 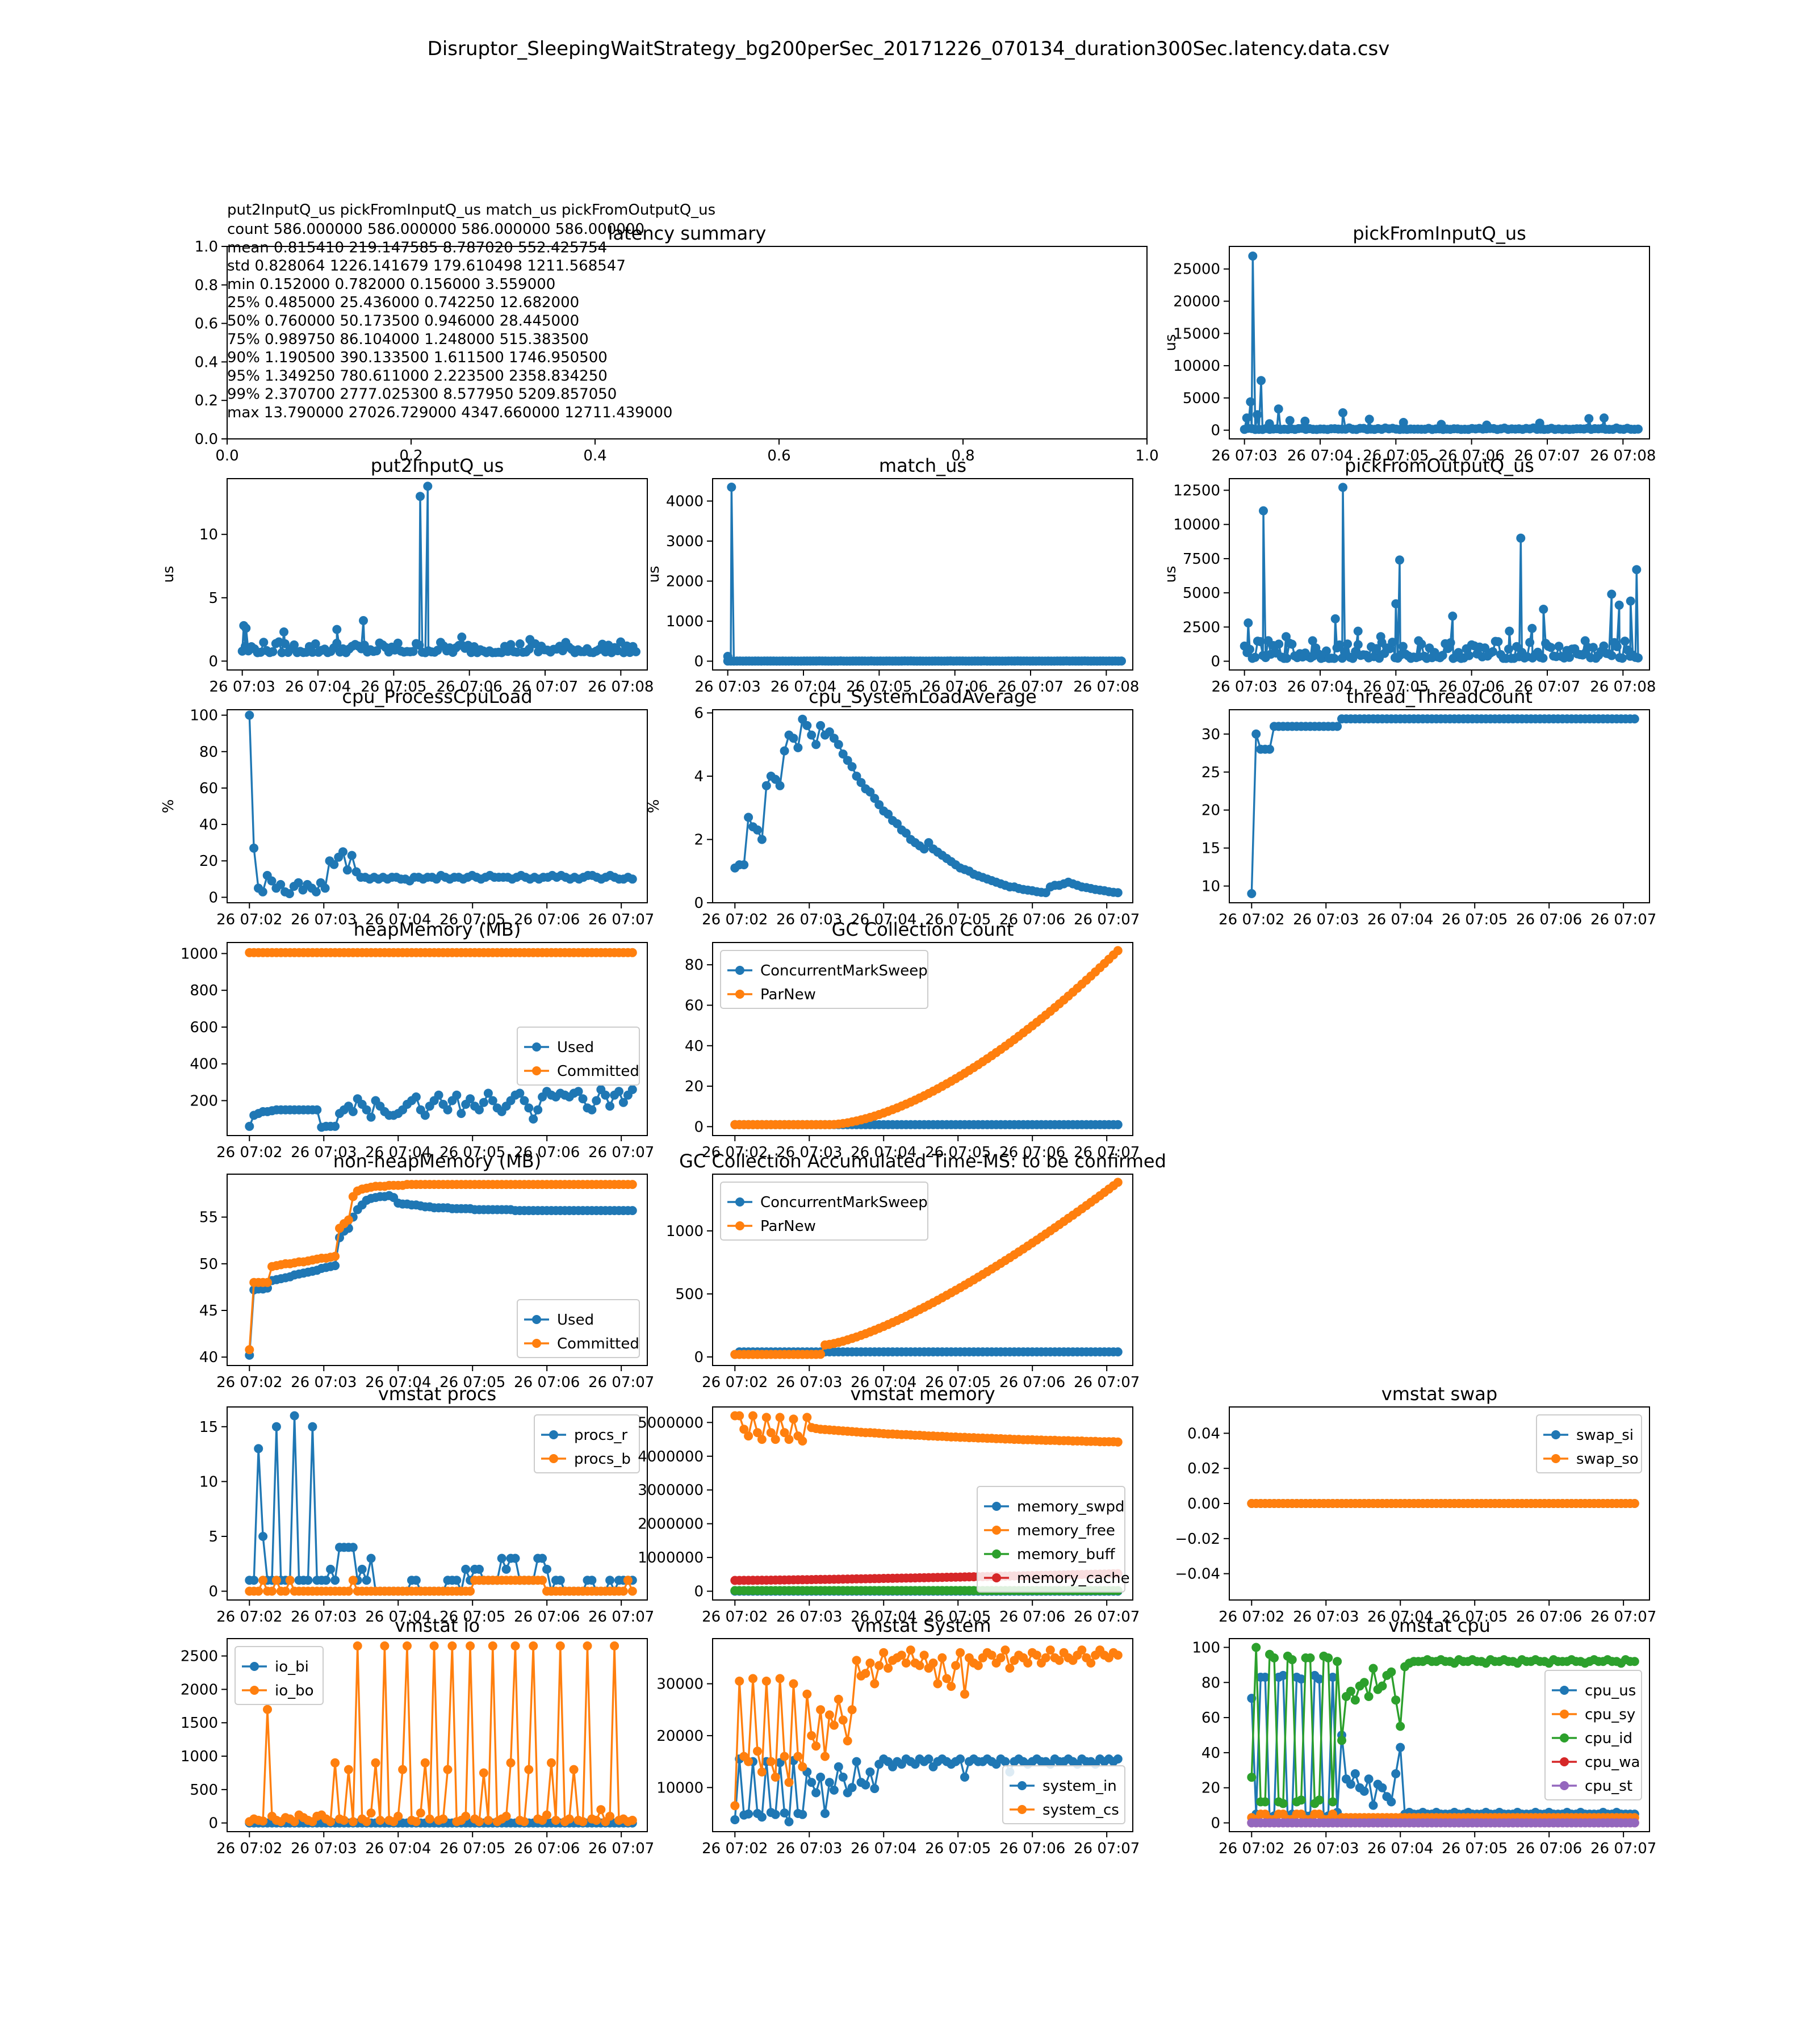 What do you see at coordinates (438, 569) in the screenshot?
I see `series-group` at bounding box center [438, 569].